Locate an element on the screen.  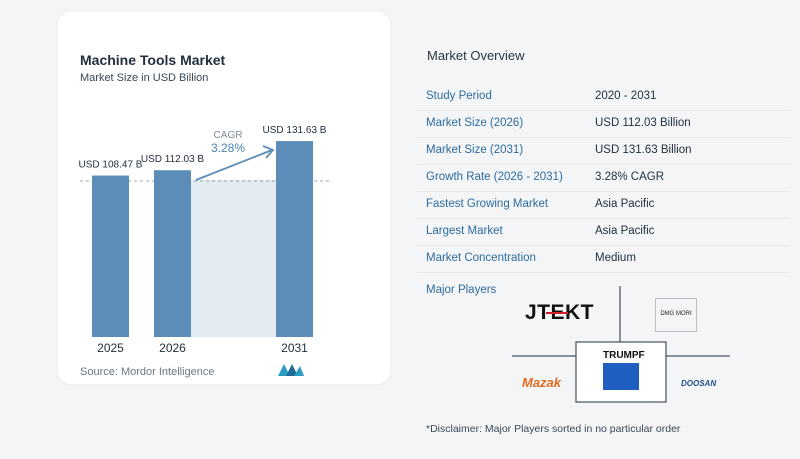
category-label-2026: 2026 is located at coordinates (172, 348).